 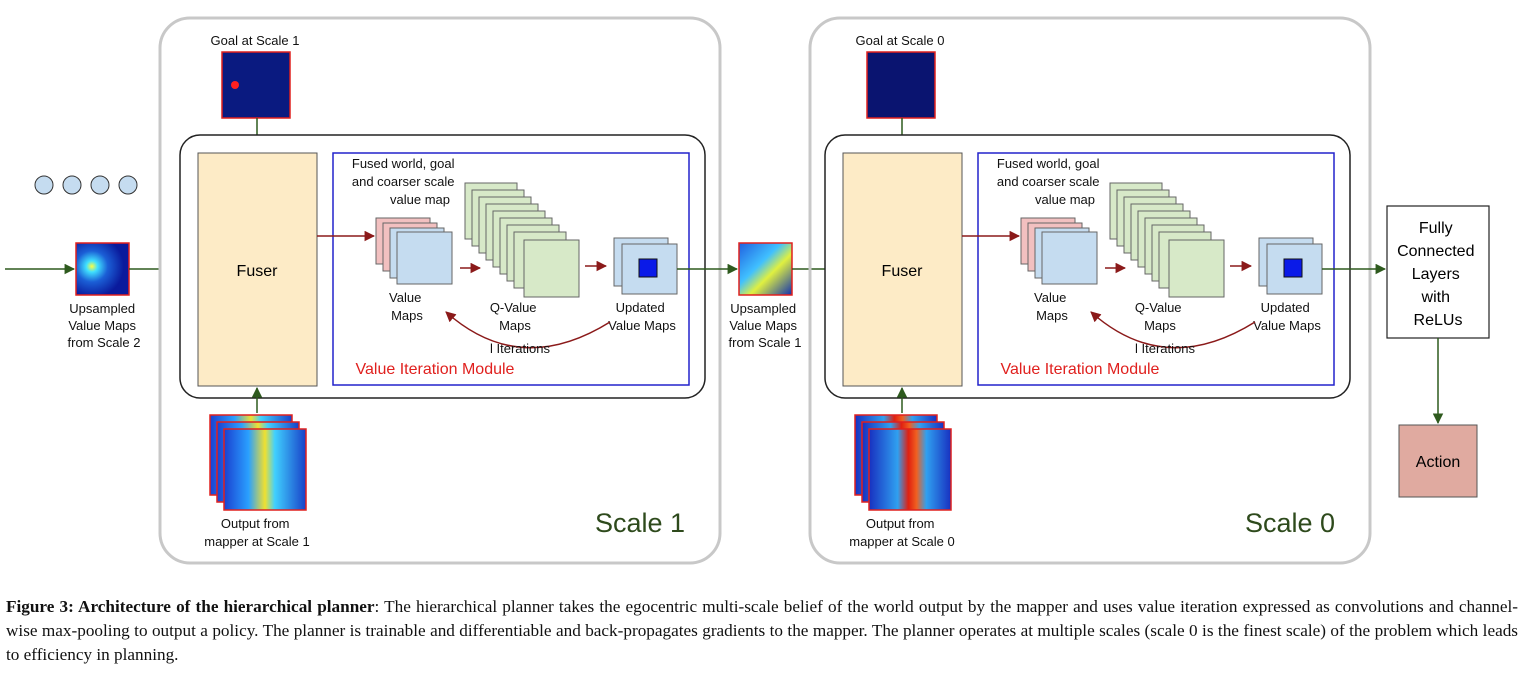 What do you see at coordinates (104, 325) in the screenshot?
I see `upsampled-scale2-label: Upsampled Value Maps from Scale 2` at bounding box center [104, 325].